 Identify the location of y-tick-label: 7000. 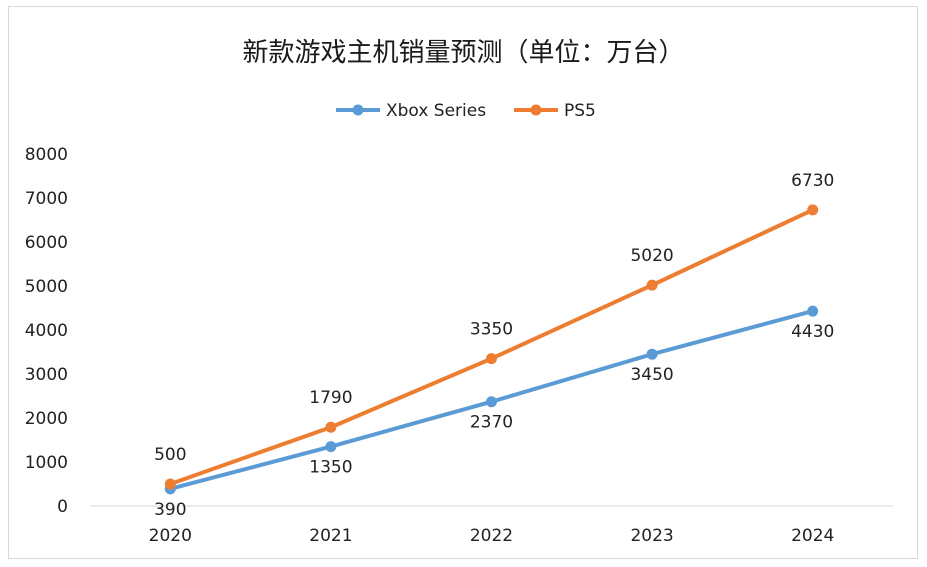
(46, 199).